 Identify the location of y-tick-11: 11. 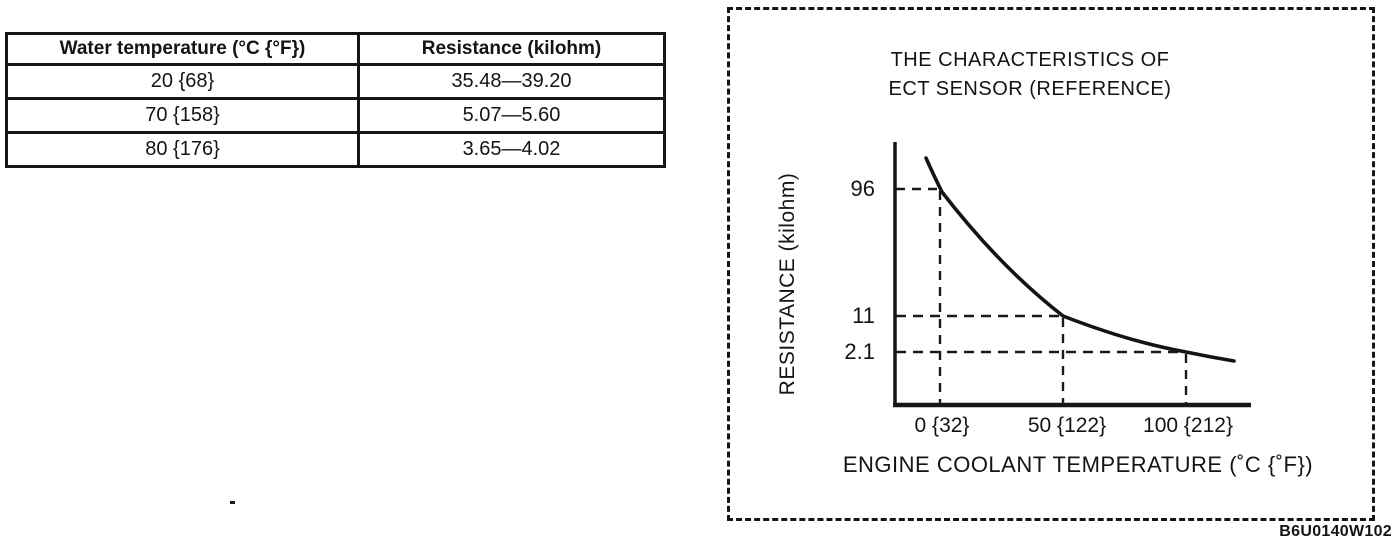
(863, 315).